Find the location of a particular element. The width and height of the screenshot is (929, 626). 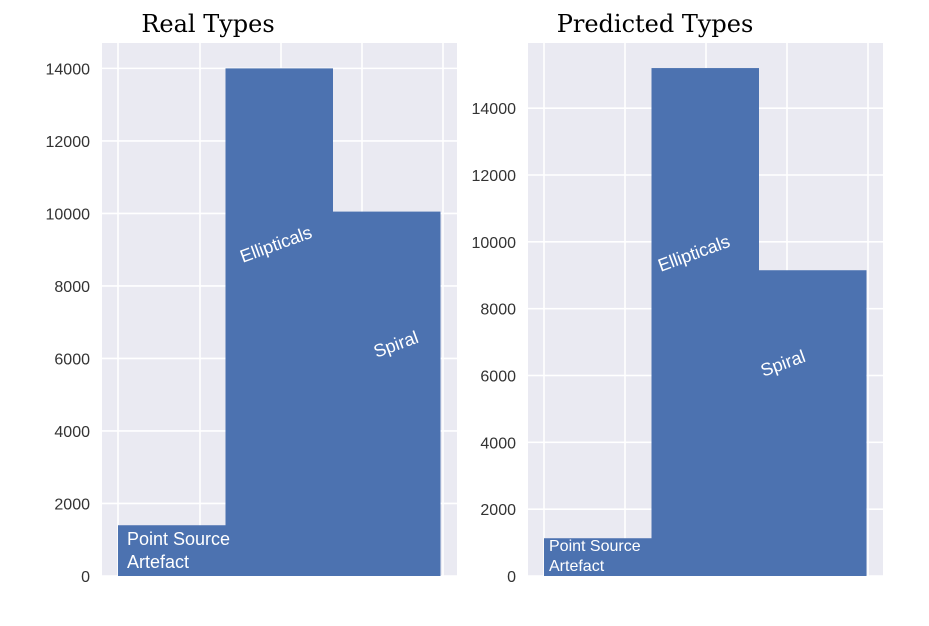

predicted-types-bar-ellipticals is located at coordinates (705, 322).